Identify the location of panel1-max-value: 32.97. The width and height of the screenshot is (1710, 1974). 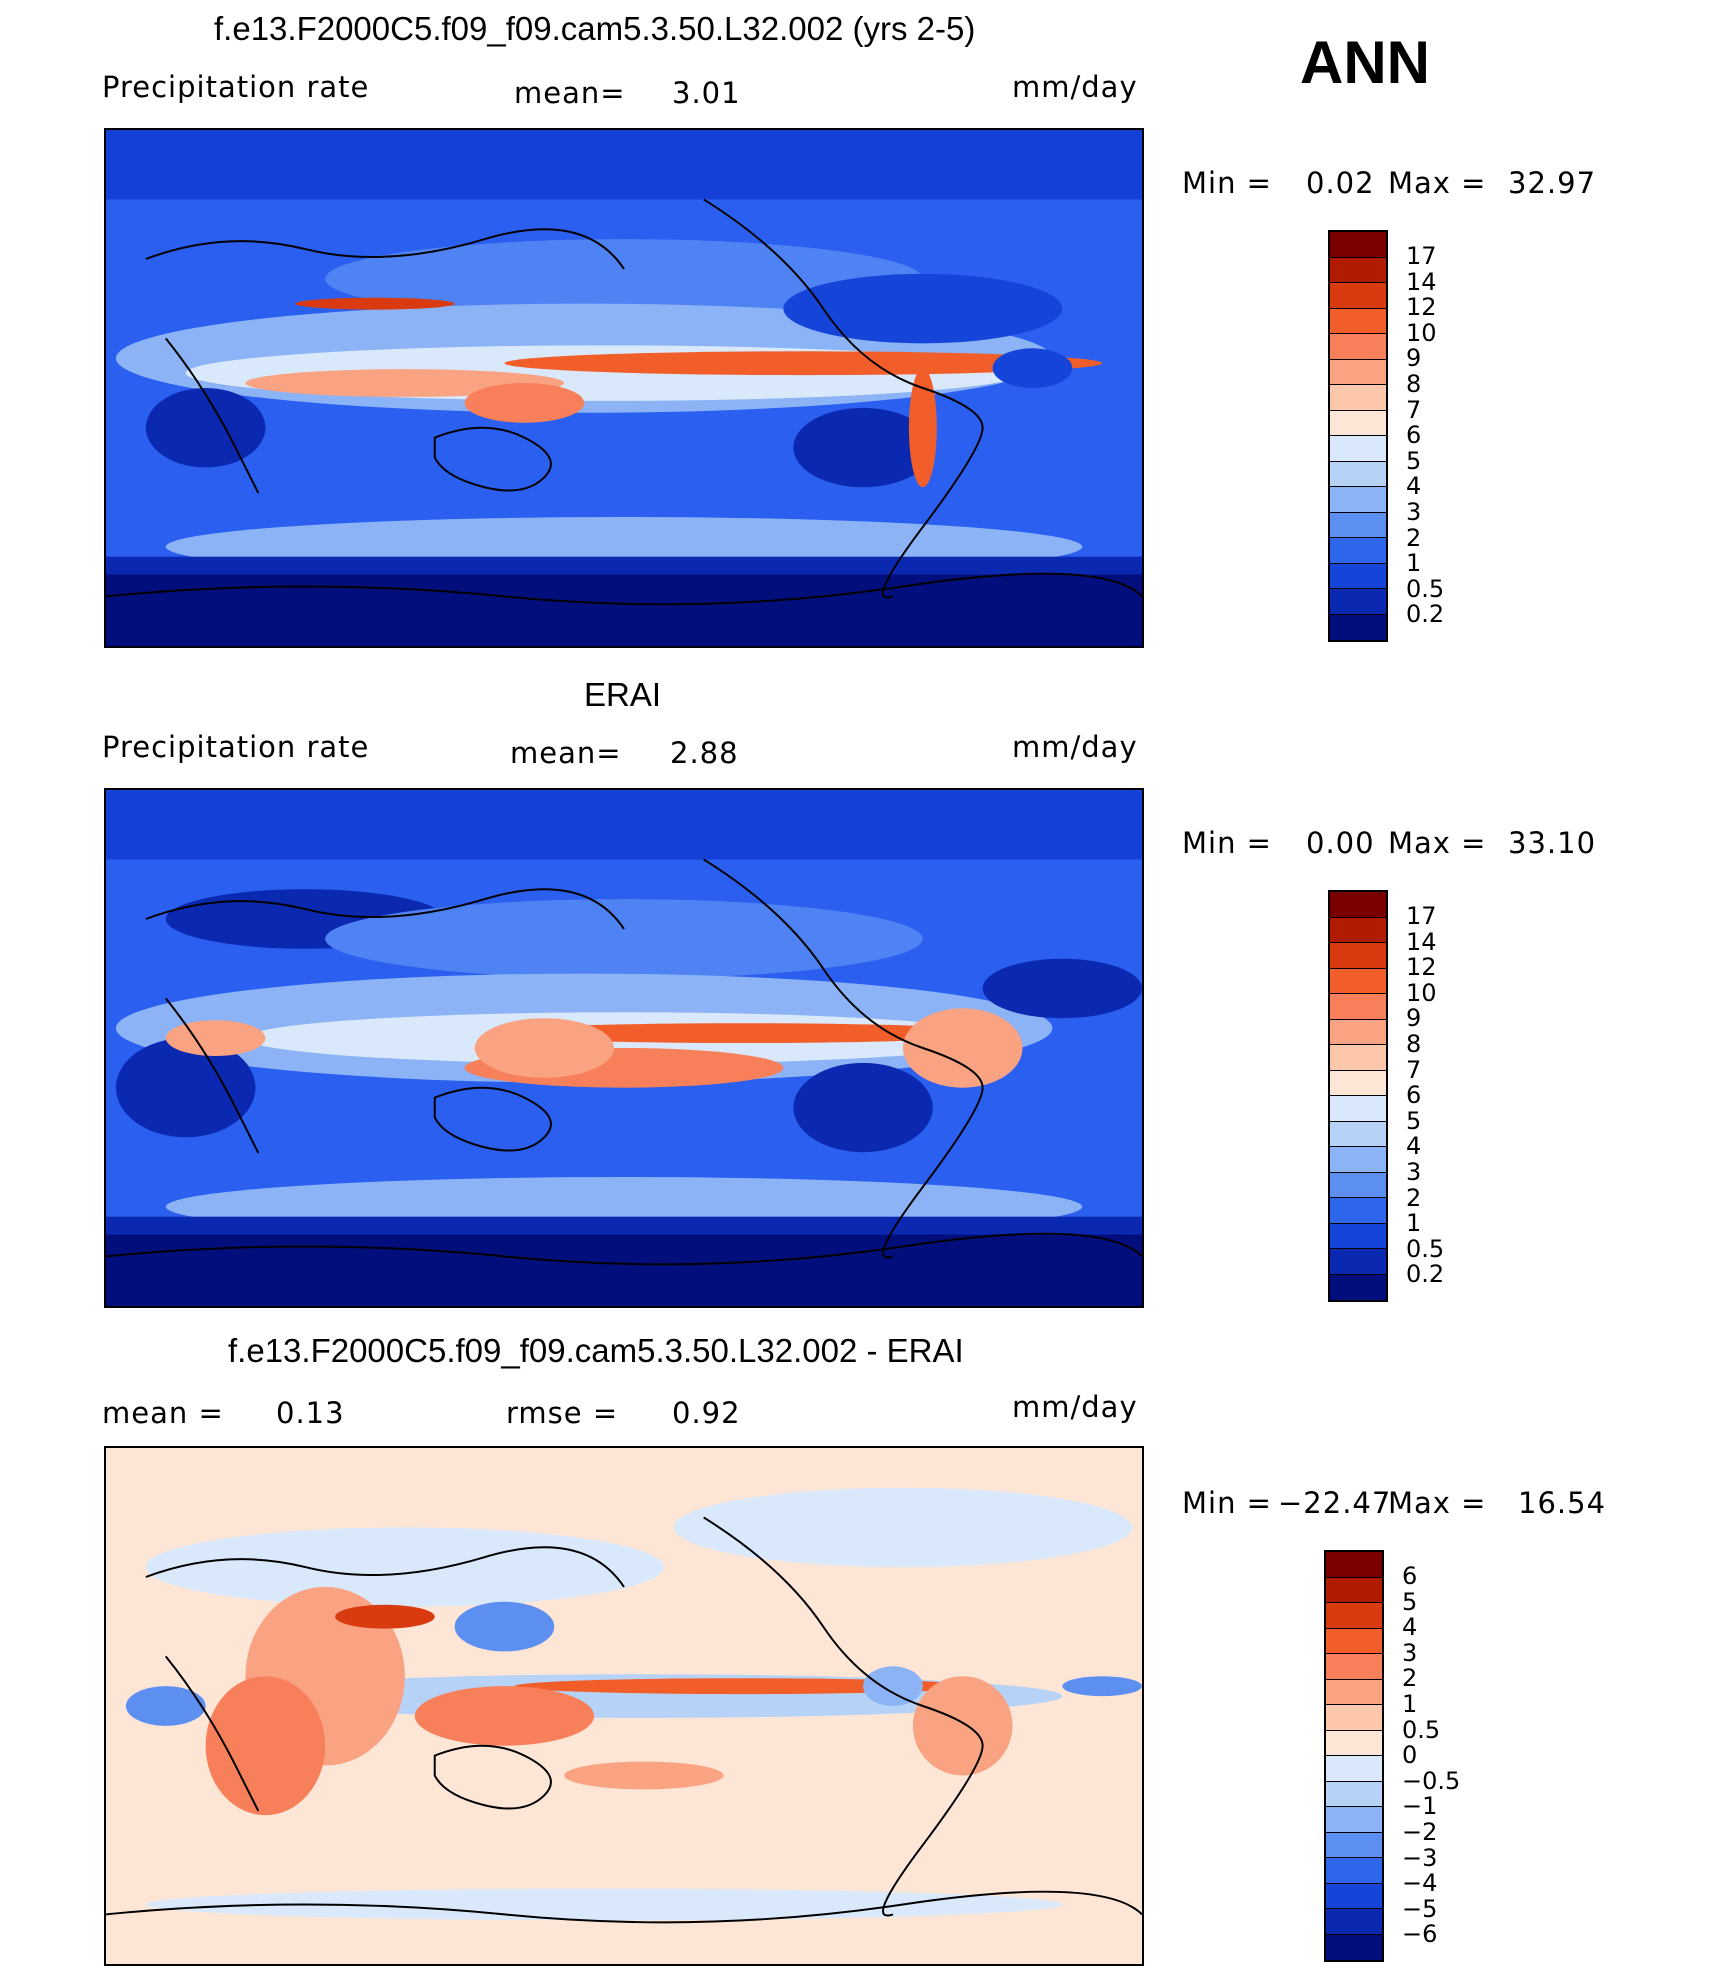
(1552, 183).